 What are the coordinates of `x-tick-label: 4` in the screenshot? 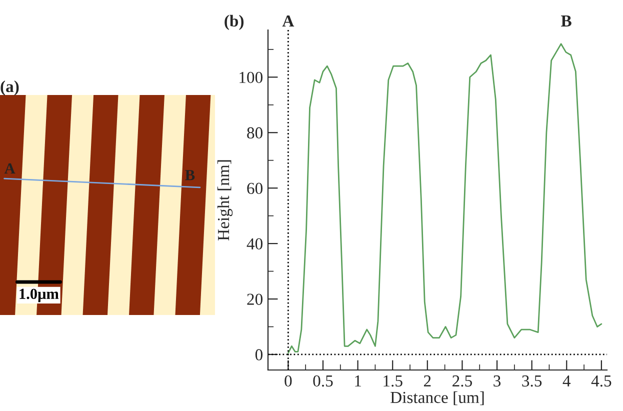 It's located at (566, 380).